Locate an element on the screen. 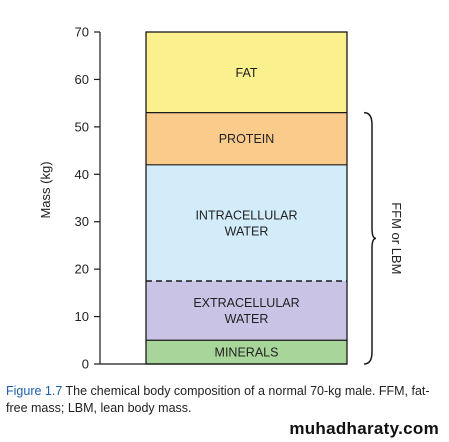 The width and height of the screenshot is (449, 442). y-tick-label: 0 is located at coordinates (85, 364).